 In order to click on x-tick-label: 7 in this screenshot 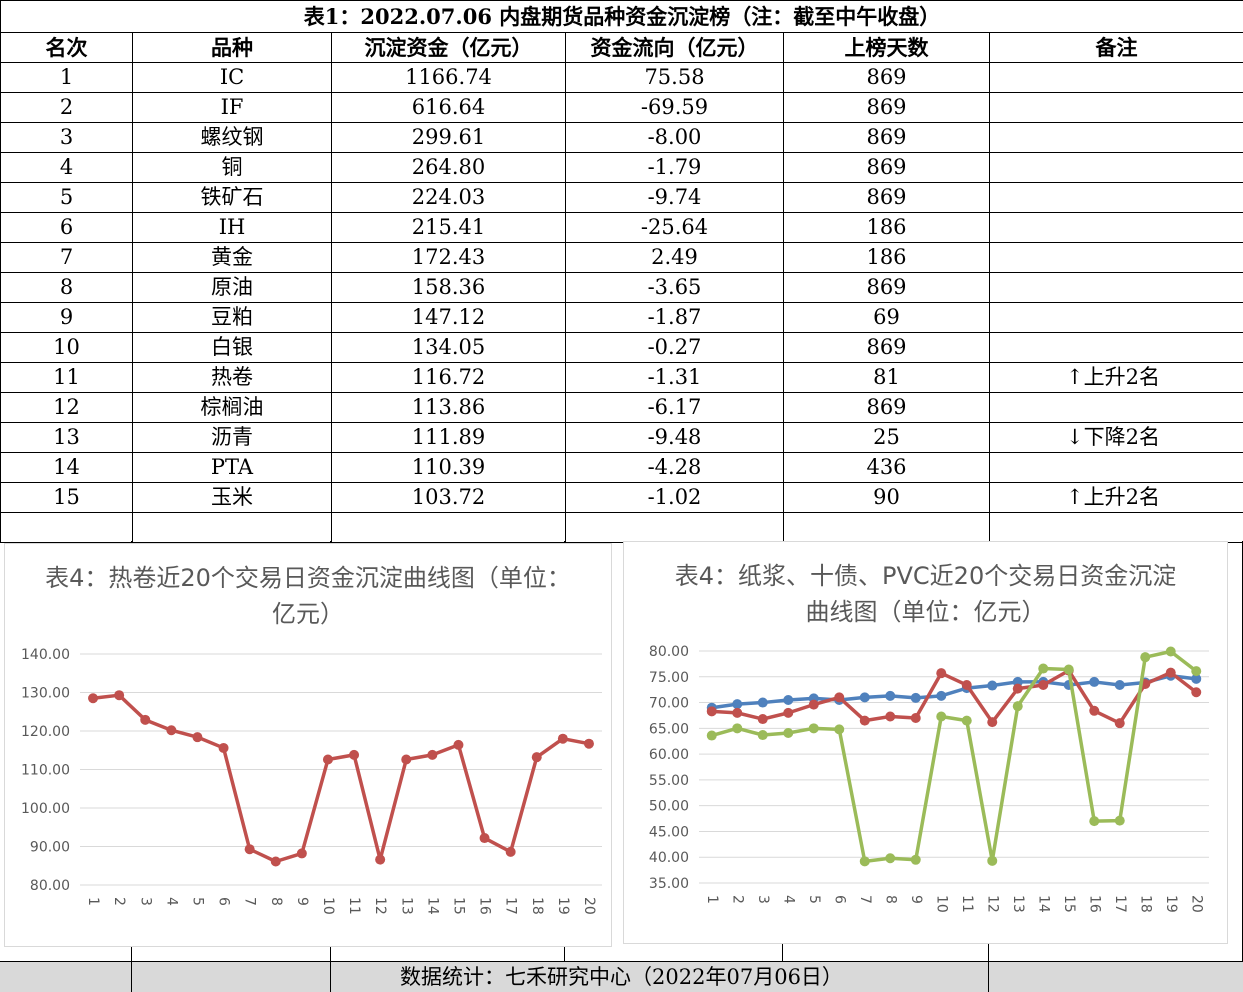, I will do `click(865, 899)`.